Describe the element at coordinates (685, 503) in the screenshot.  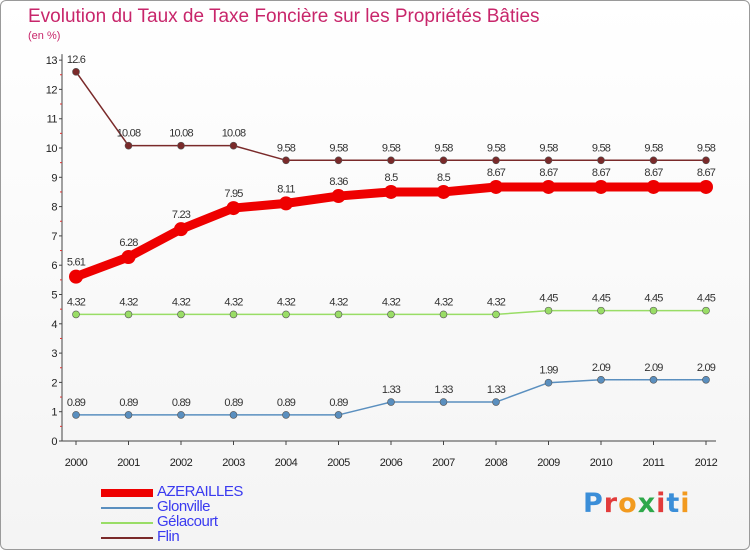
I see `logo-letter: i` at that location.